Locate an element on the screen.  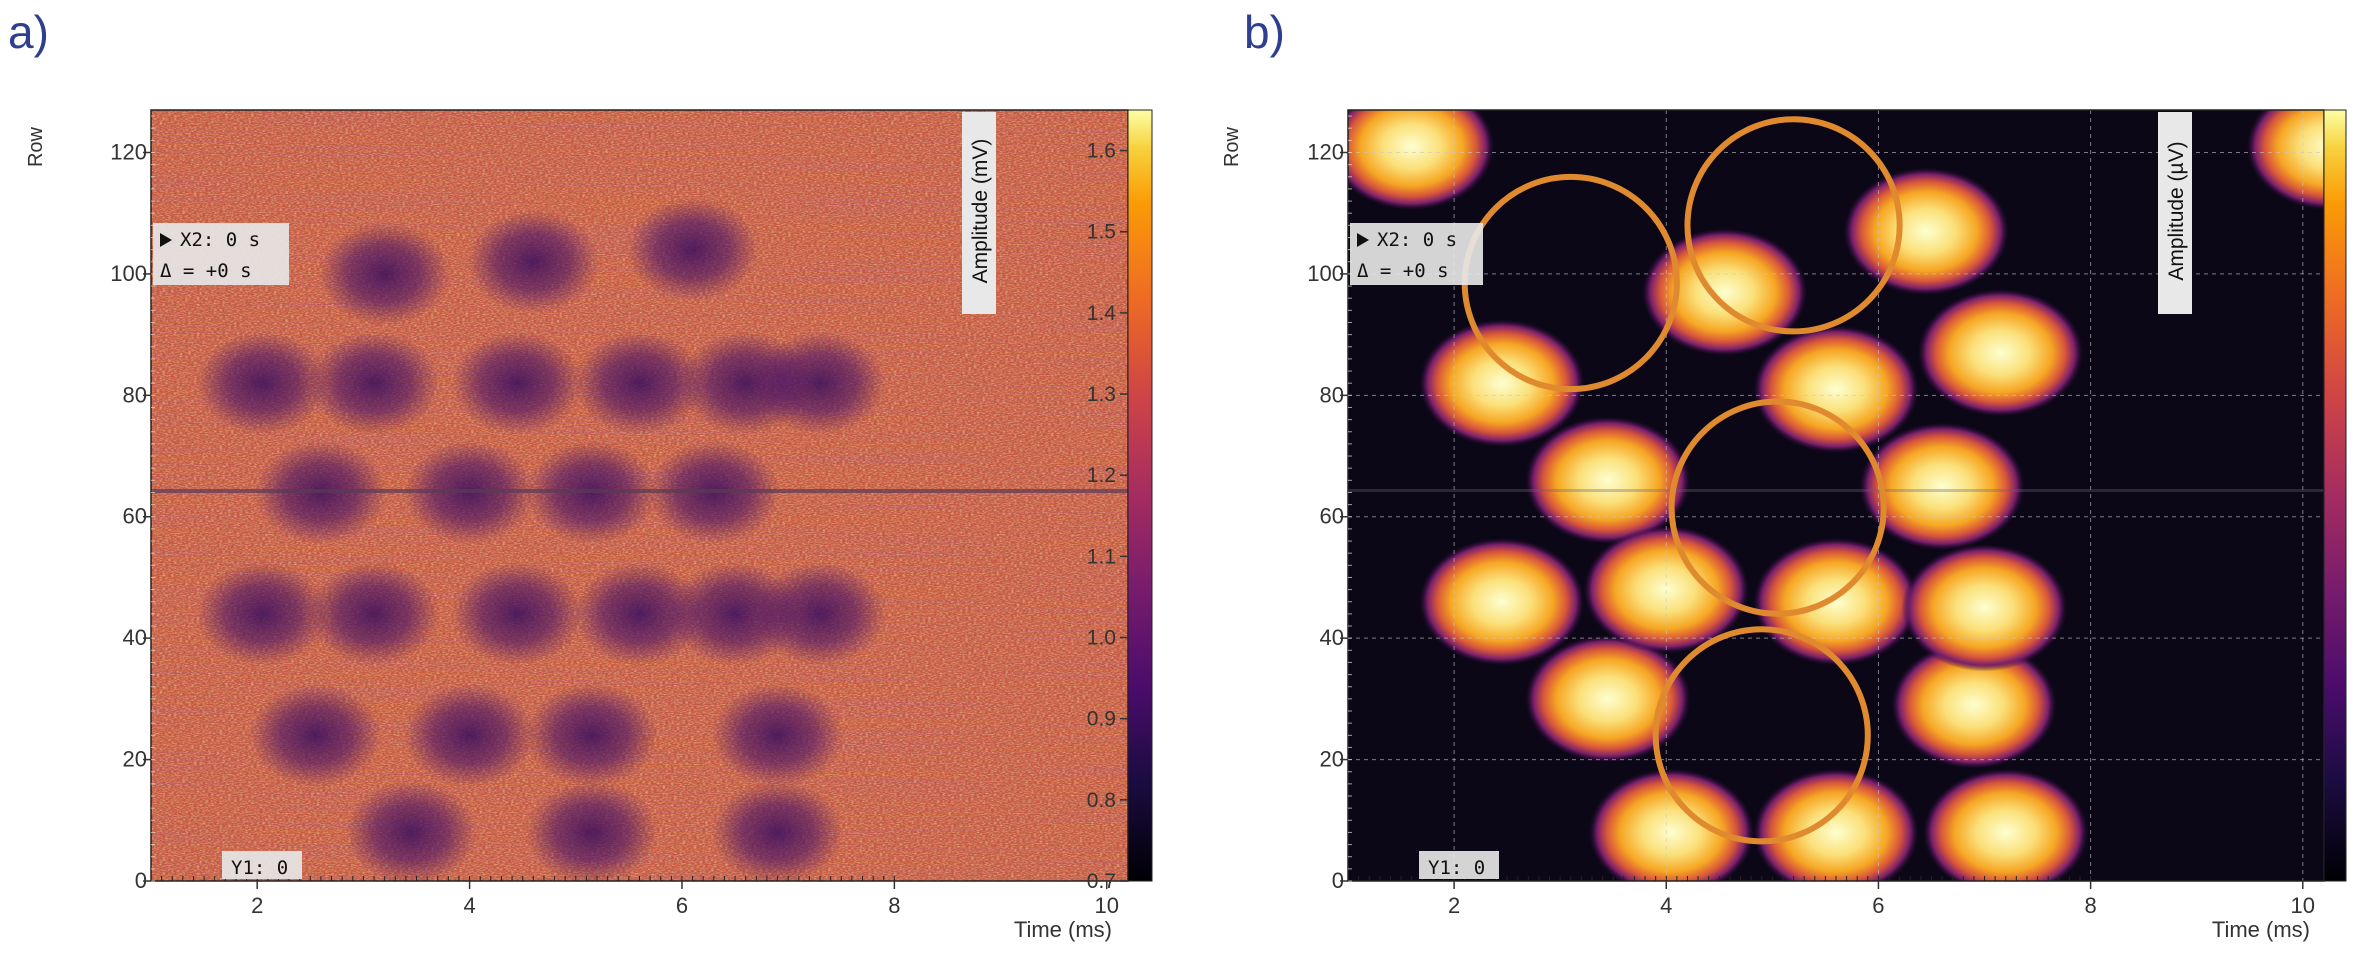
panel-b-cursor-box is located at coordinates (1416, 254).